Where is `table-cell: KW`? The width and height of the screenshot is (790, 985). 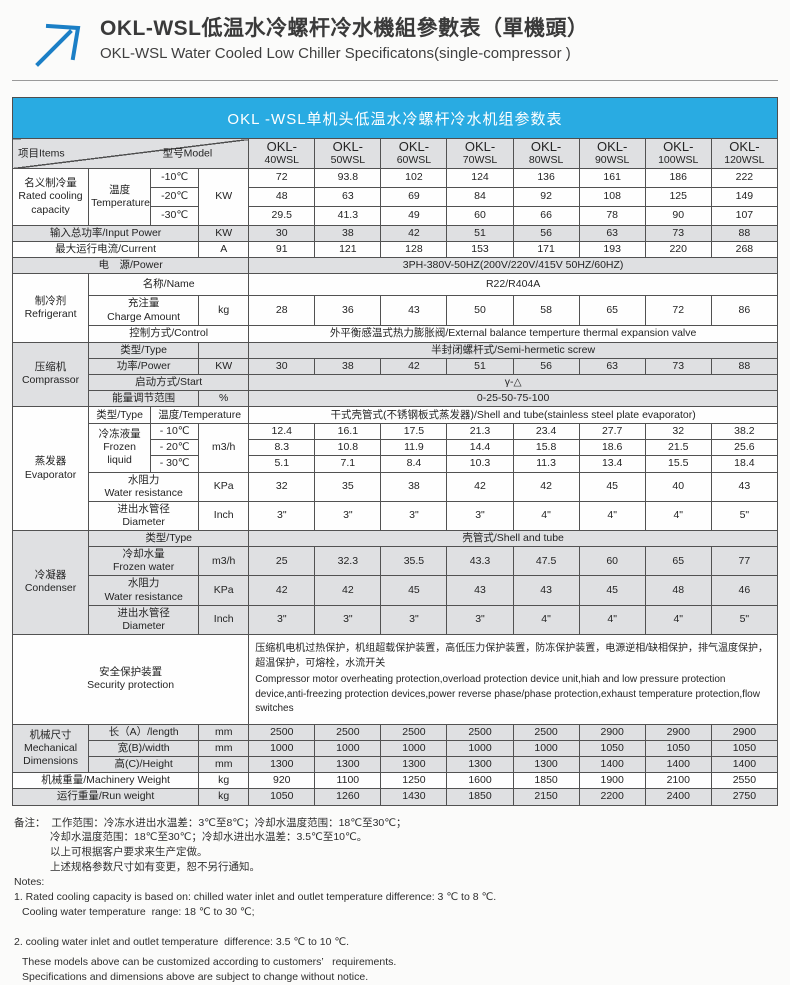
table-cell: KW is located at coordinates (224, 197).